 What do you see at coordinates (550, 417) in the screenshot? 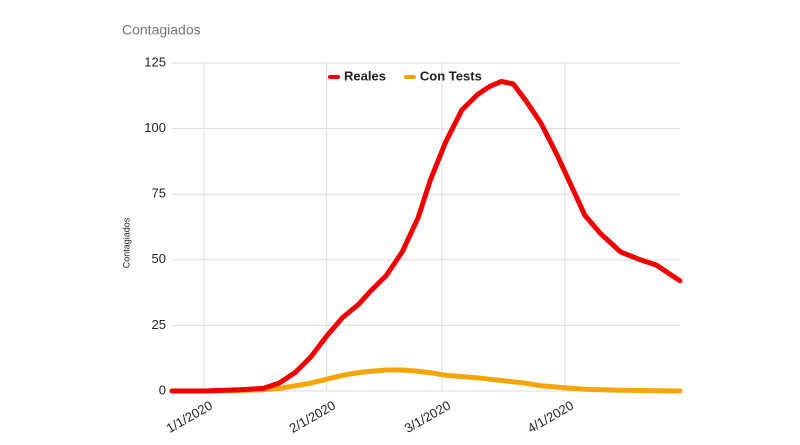
I see `x-tick-label: 4/1/2020` at bounding box center [550, 417].